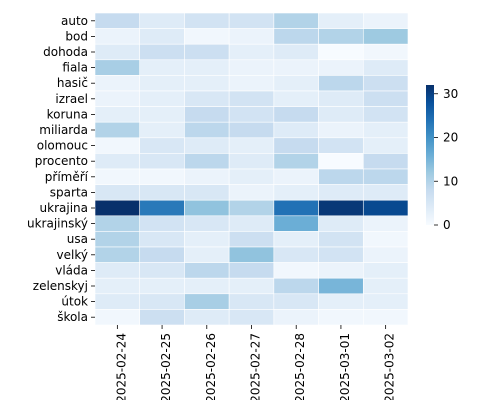 Image resolution: width=500 pixels, height=400 pixels. Describe the element at coordinates (447, 225) in the screenshot. I see `colorbar-tick-label: 0` at that location.